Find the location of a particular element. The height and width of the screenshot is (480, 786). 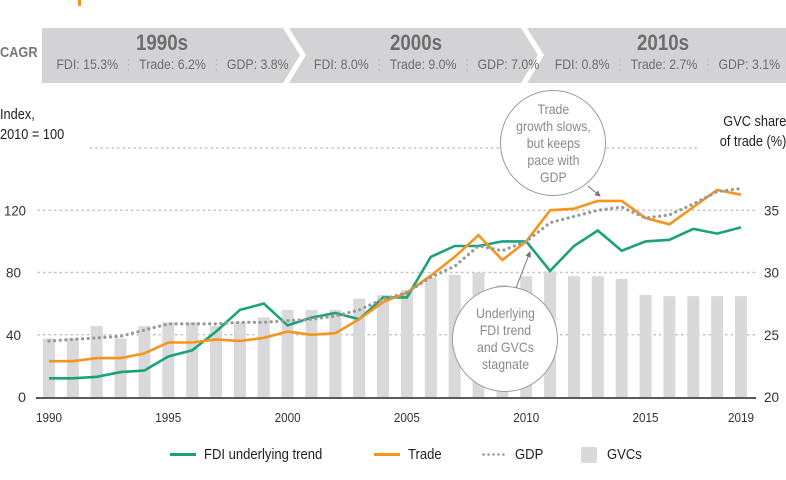

y-right-tick-label: 35 is located at coordinates (771, 210).